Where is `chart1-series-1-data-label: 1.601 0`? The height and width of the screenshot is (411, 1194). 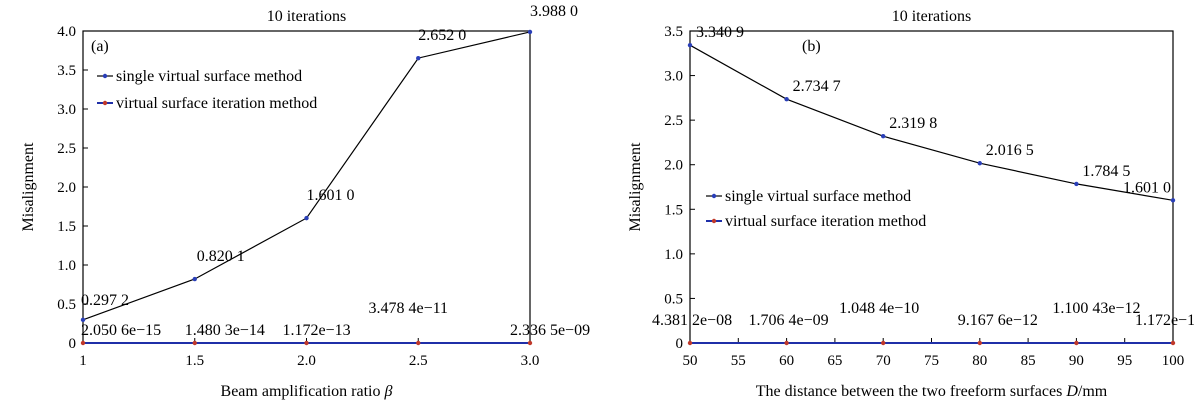
chart1-series-1-data-label: 1.601 0 is located at coordinates (331, 195).